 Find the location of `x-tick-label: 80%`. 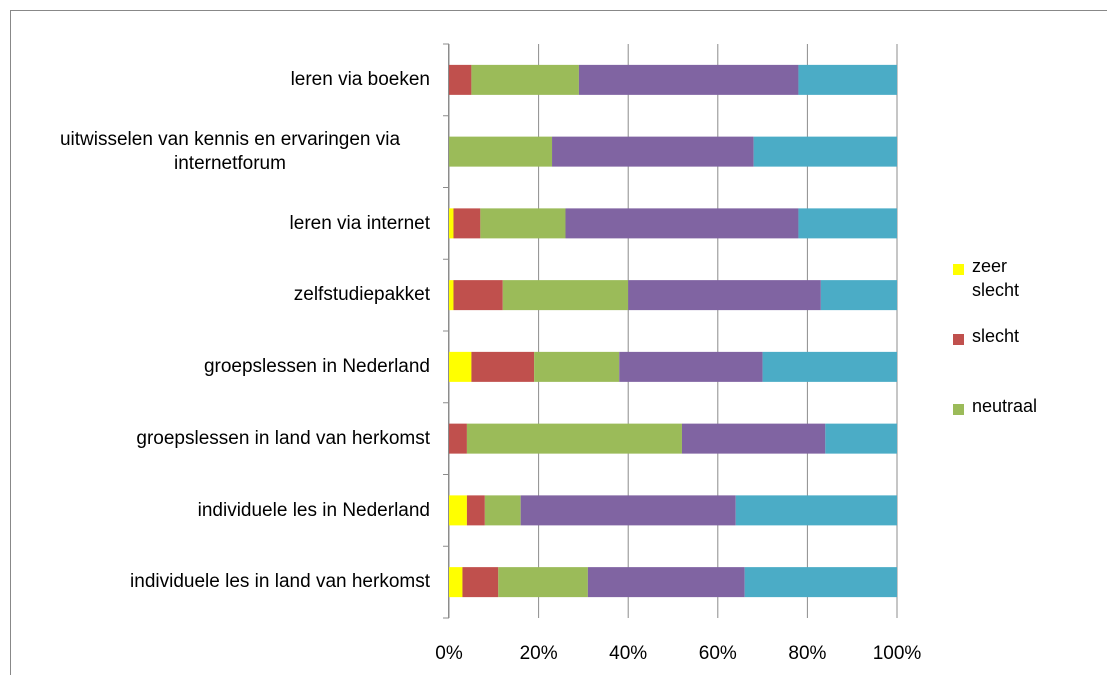

x-tick-label: 80% is located at coordinates (807, 653).